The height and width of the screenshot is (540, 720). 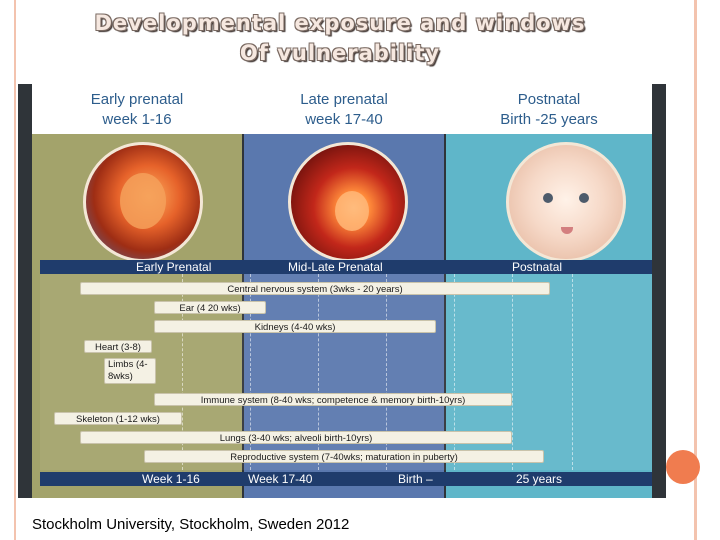 What do you see at coordinates (280, 479) in the screenshot?
I see `timeline-week-17-40: Week 17-40` at bounding box center [280, 479].